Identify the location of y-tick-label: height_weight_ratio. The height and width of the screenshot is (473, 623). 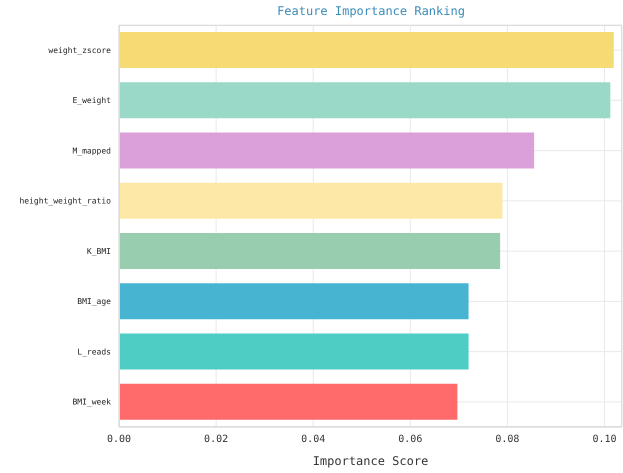
(65, 201).